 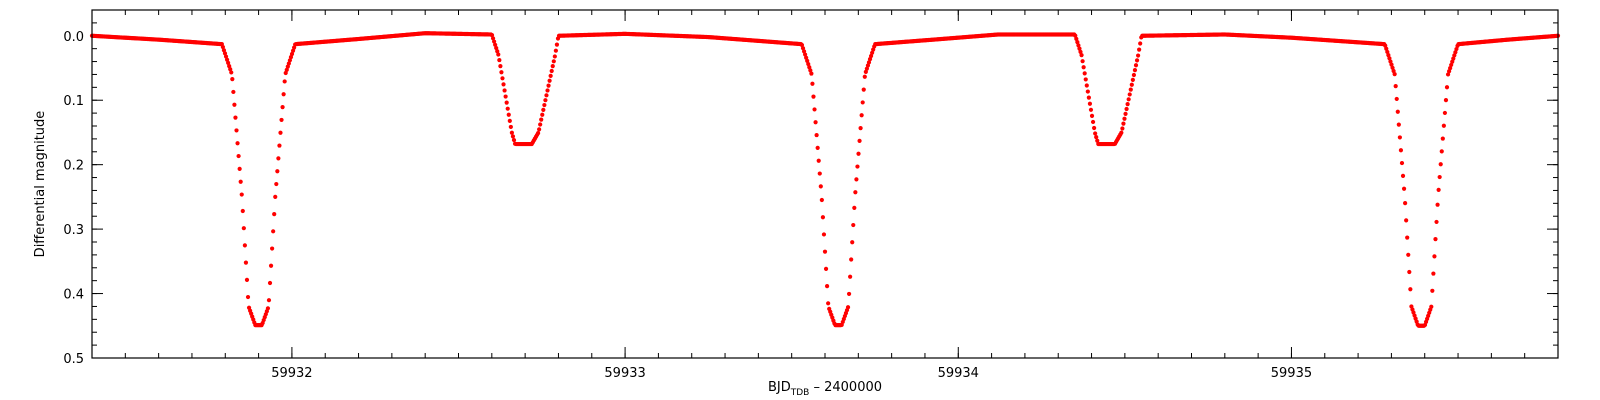 What do you see at coordinates (291, 373) in the screenshot?
I see `x-tick-label: 59932` at bounding box center [291, 373].